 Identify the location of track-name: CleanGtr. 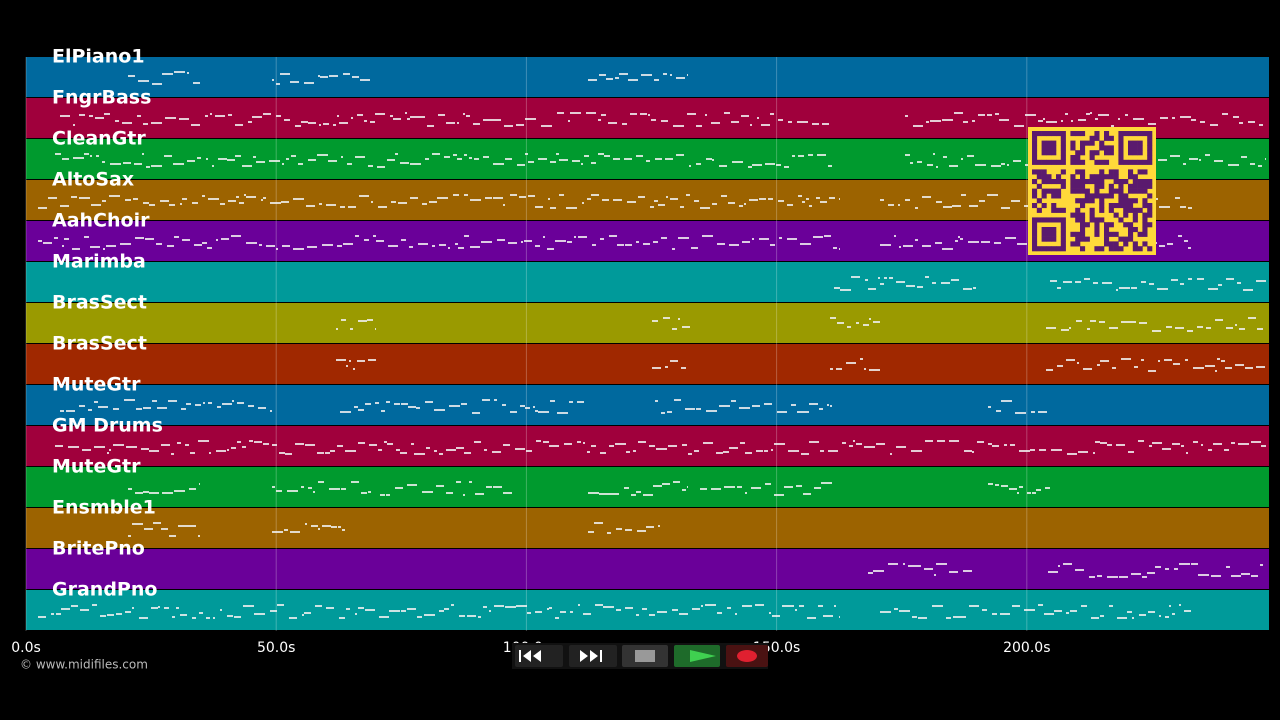
(99, 139).